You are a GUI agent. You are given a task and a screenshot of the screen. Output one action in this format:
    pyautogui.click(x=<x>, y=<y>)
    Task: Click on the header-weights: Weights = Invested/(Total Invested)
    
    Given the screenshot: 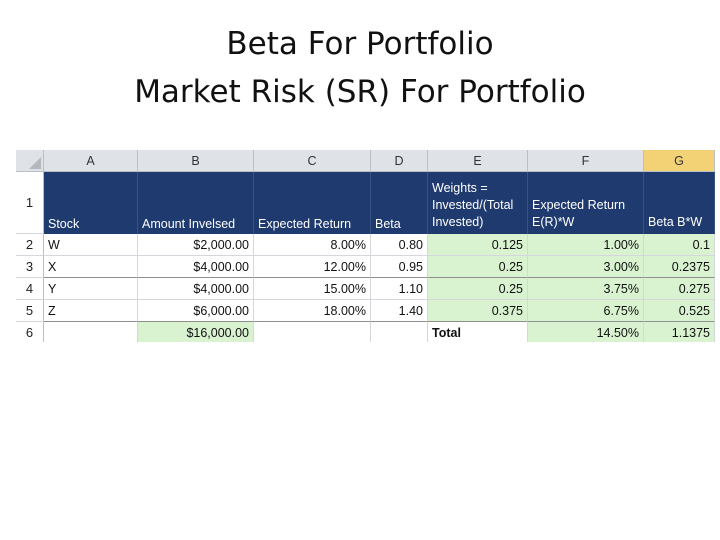 What is the action you would take?
    pyautogui.click(x=478, y=203)
    